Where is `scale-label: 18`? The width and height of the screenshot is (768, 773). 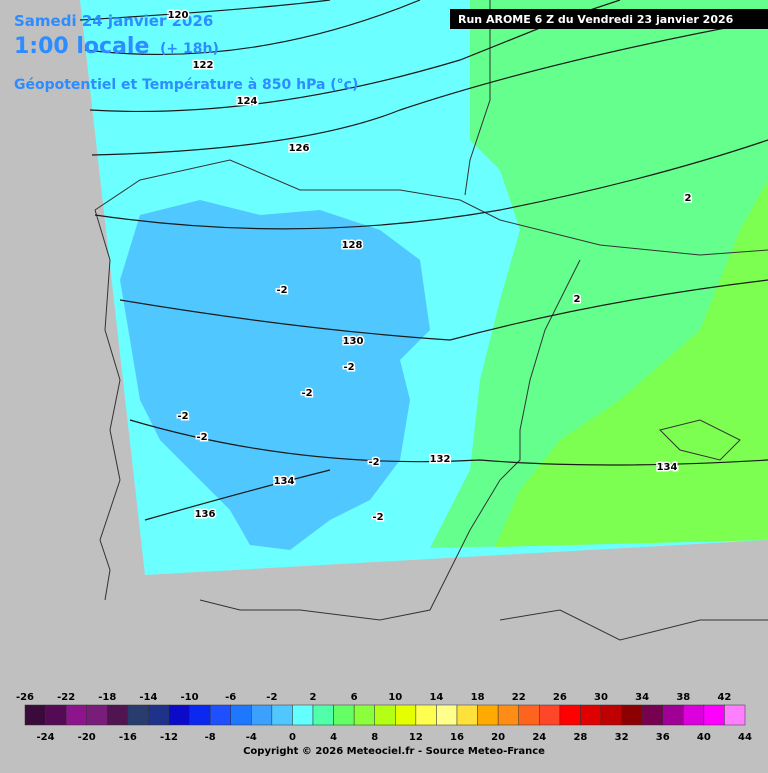 scale-label: 18 is located at coordinates (478, 697).